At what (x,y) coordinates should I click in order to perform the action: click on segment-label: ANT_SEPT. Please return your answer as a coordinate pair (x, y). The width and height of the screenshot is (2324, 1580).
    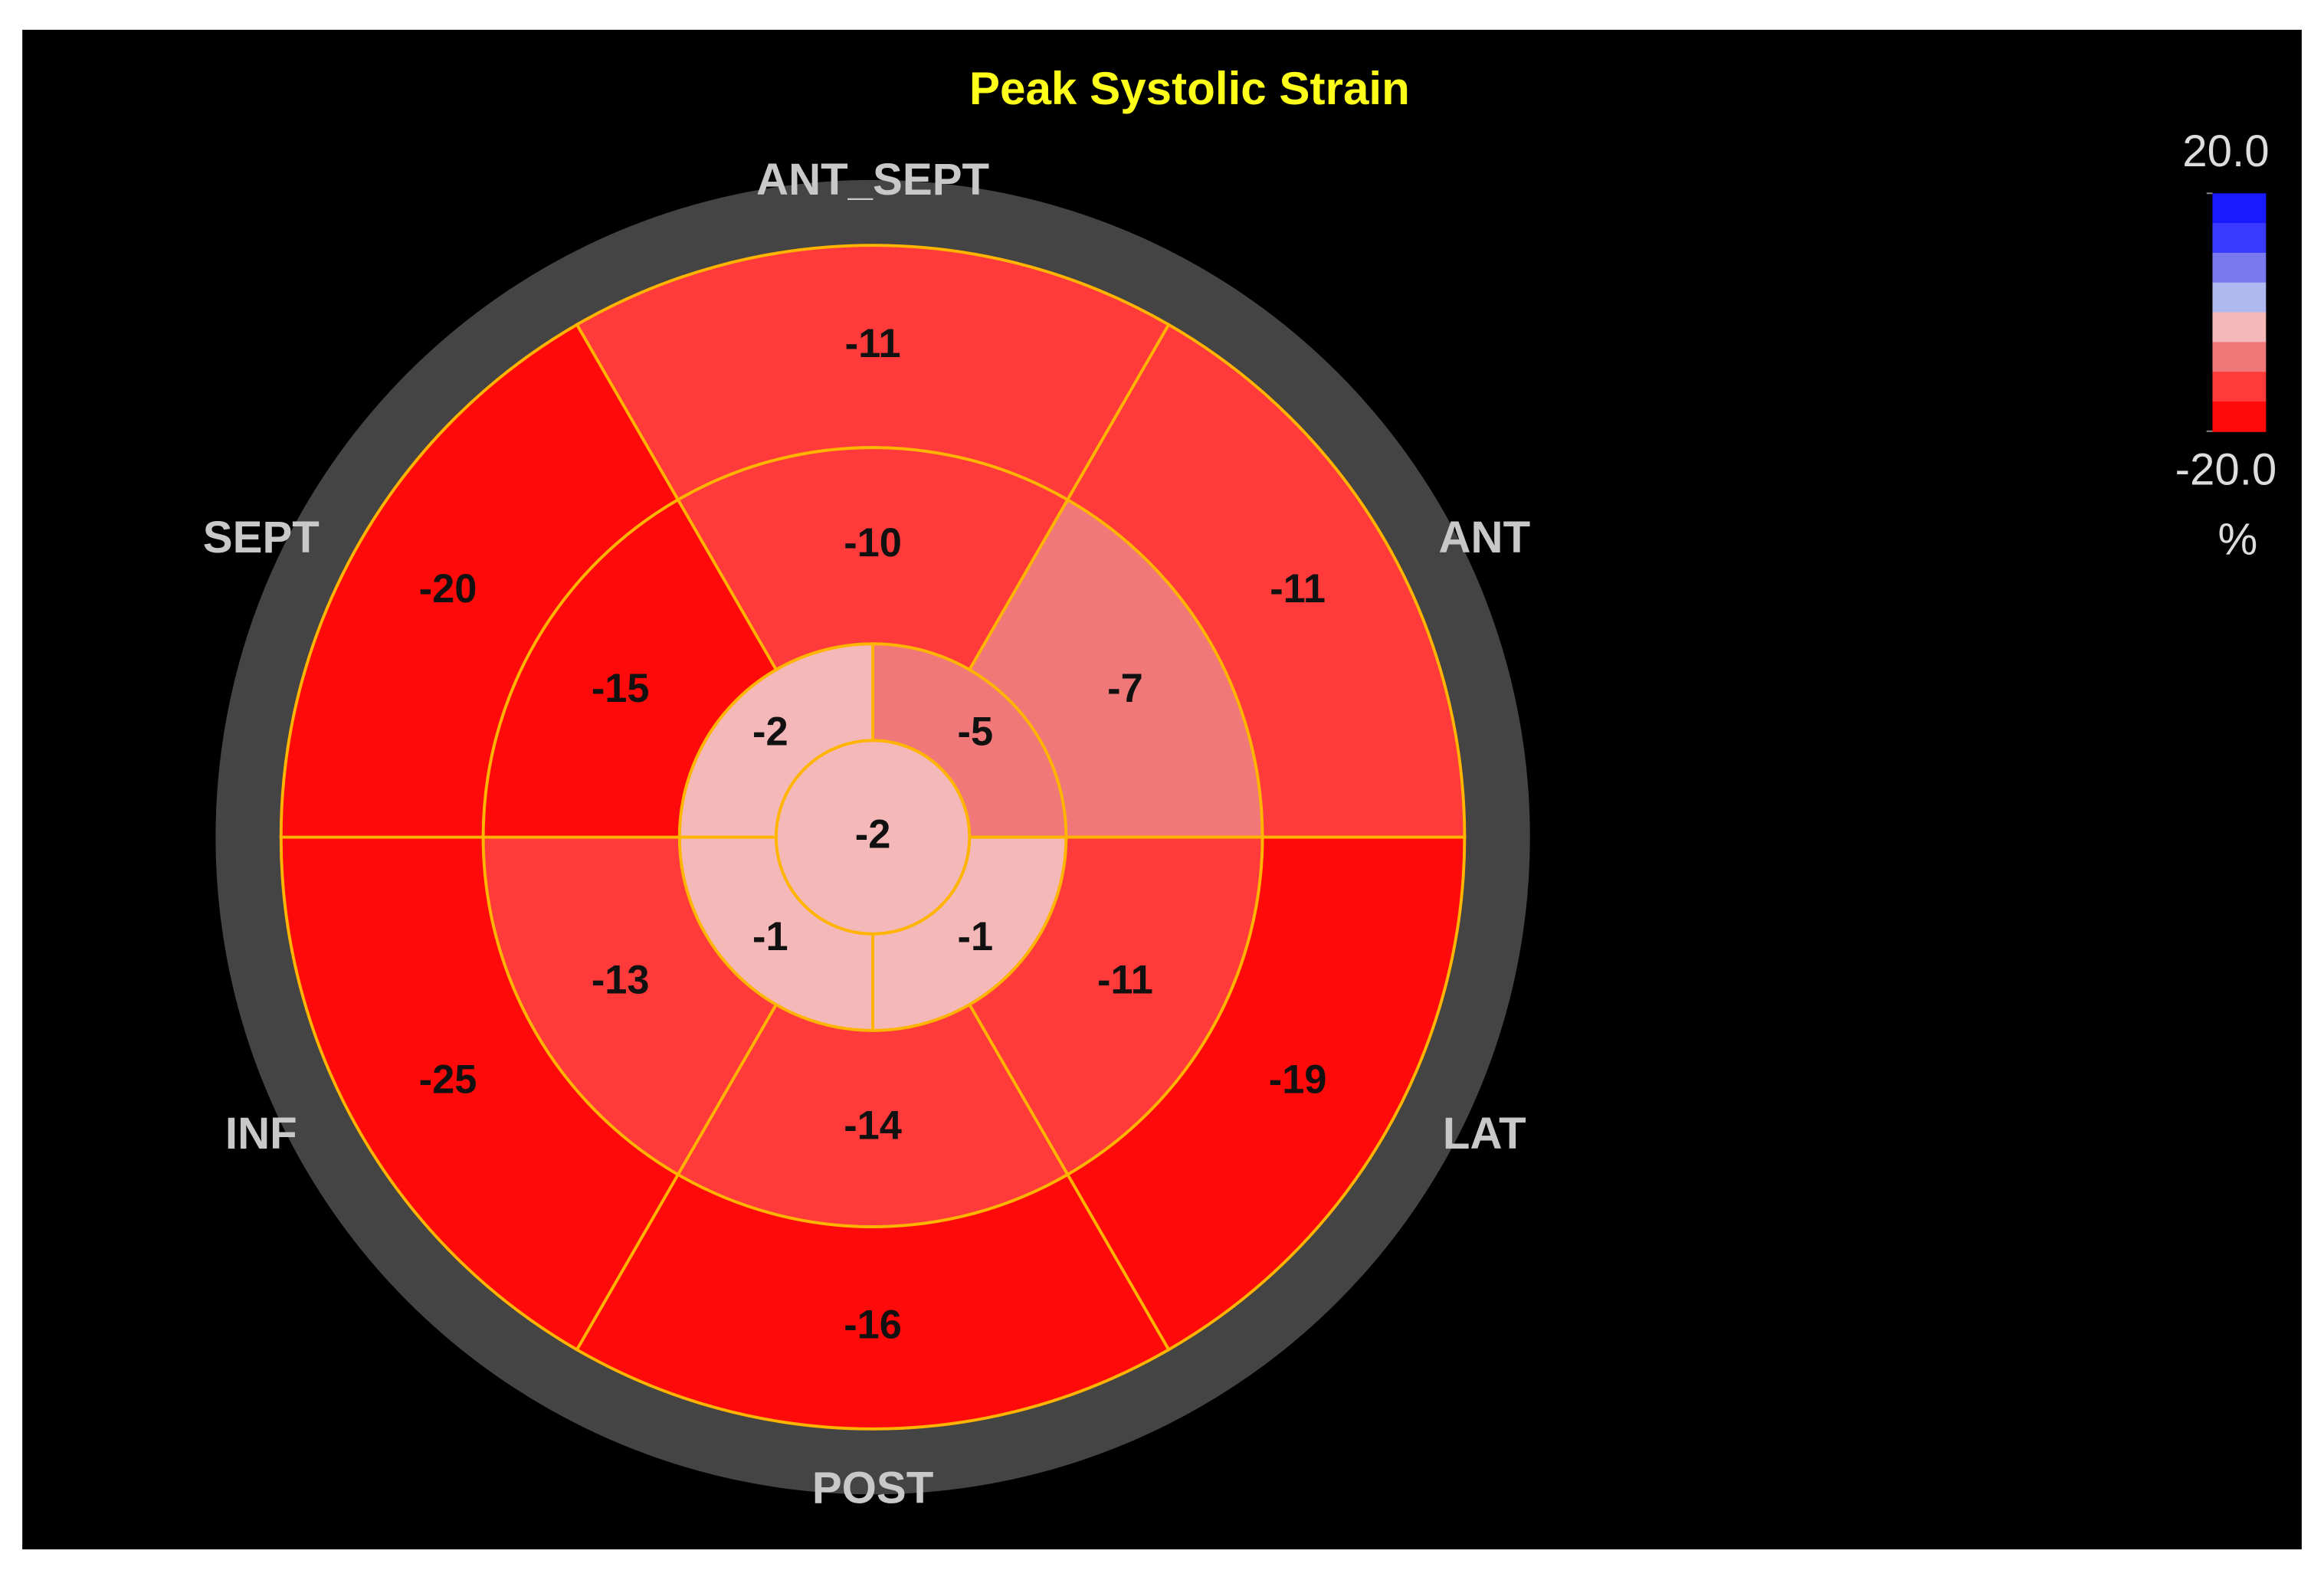
    Looking at the image, I should click on (872, 180).